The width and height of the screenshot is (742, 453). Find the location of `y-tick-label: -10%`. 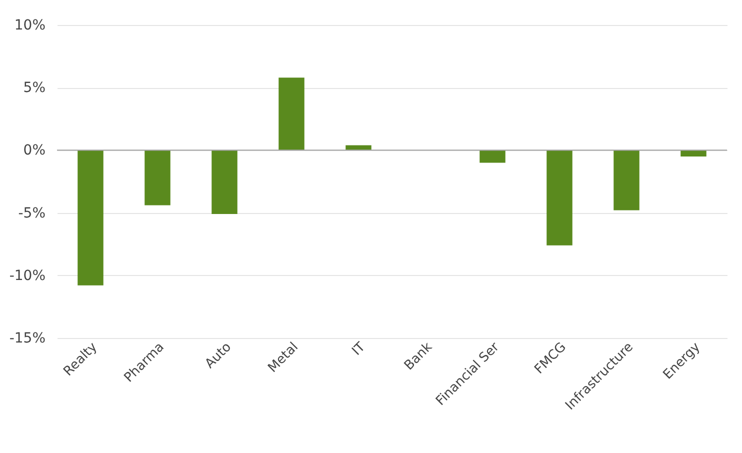

y-tick-label: -10% is located at coordinates (27, 276).